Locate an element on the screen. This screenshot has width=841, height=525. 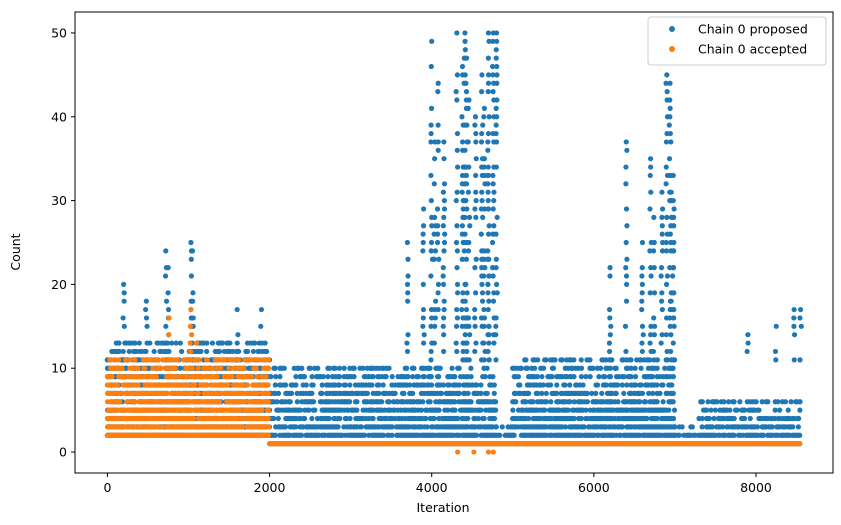
legend-marker-accepted is located at coordinates (672, 49).